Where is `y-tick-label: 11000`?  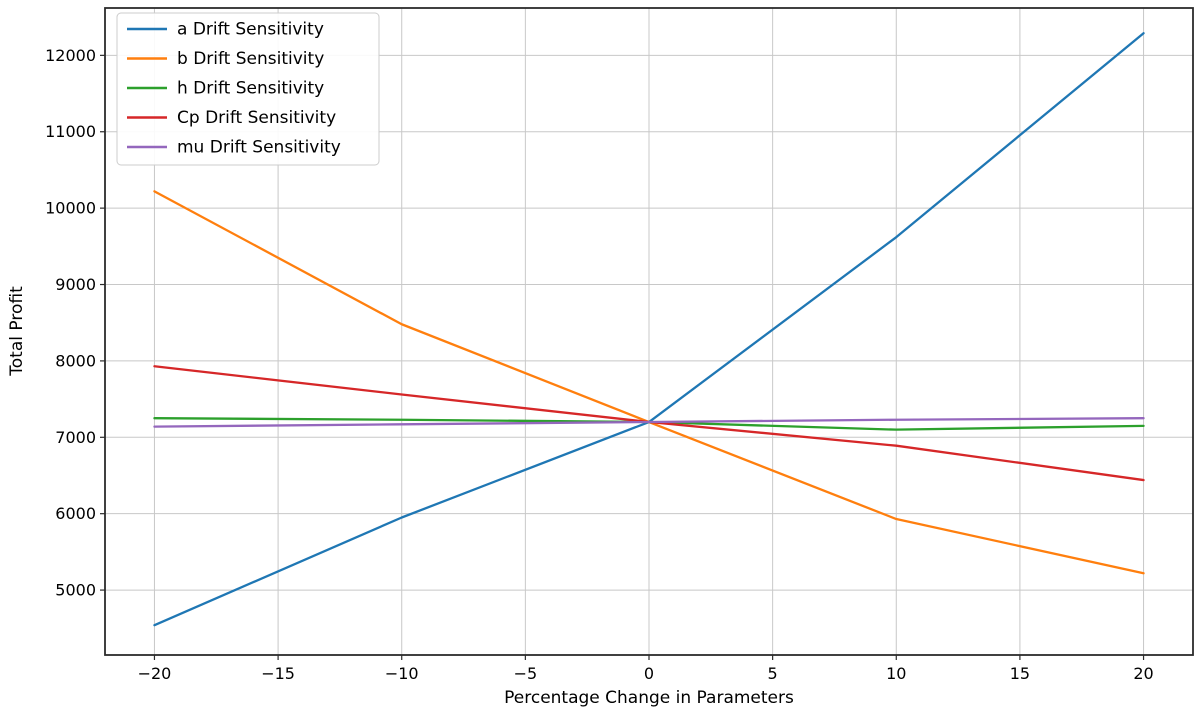
y-tick-label: 11000 is located at coordinates (70, 131).